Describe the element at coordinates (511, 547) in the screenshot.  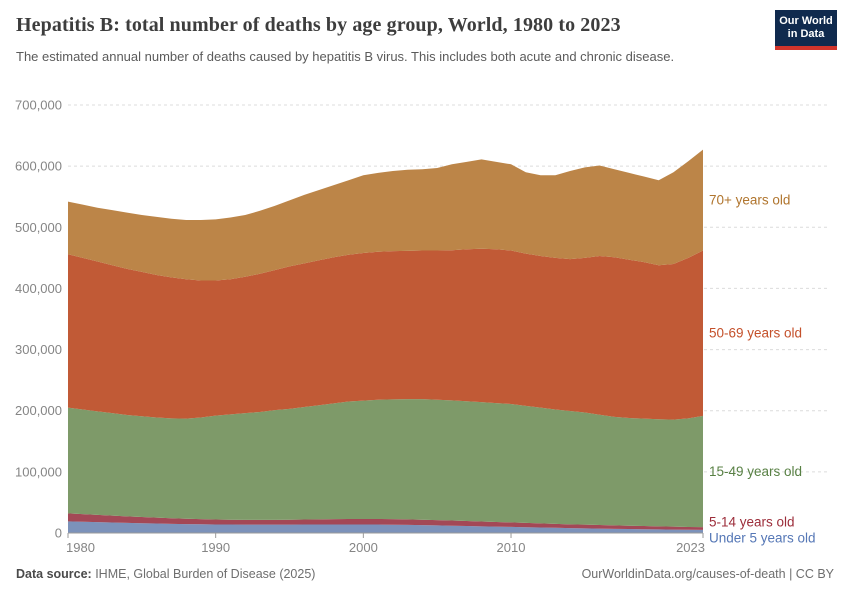
I see `x-axis-label-2010: 2010` at that location.